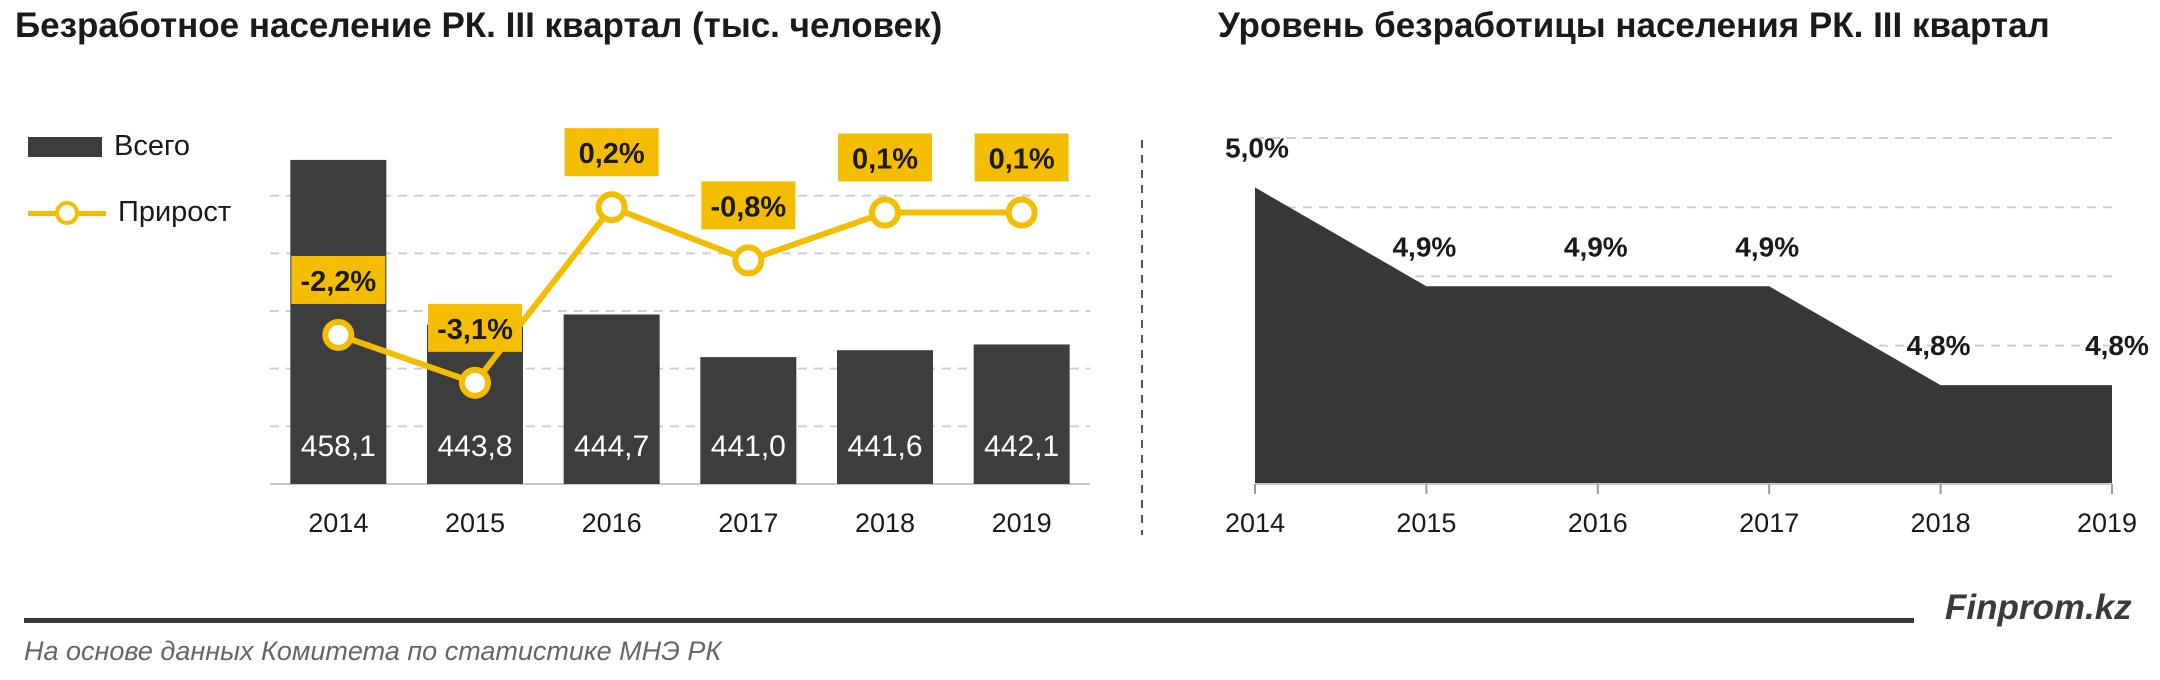 This screenshot has height=680, width=2160. What do you see at coordinates (109, 146) in the screenshot?
I see `legend-item-total: Всего` at bounding box center [109, 146].